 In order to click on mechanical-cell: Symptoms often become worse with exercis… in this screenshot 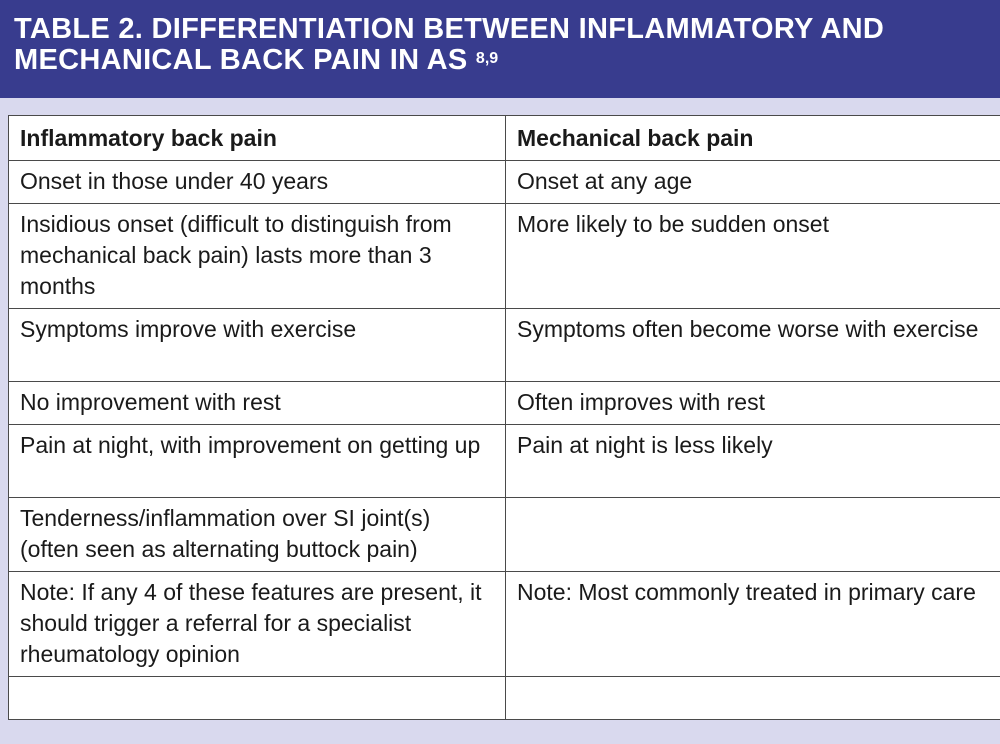, I will do `click(752, 345)`.